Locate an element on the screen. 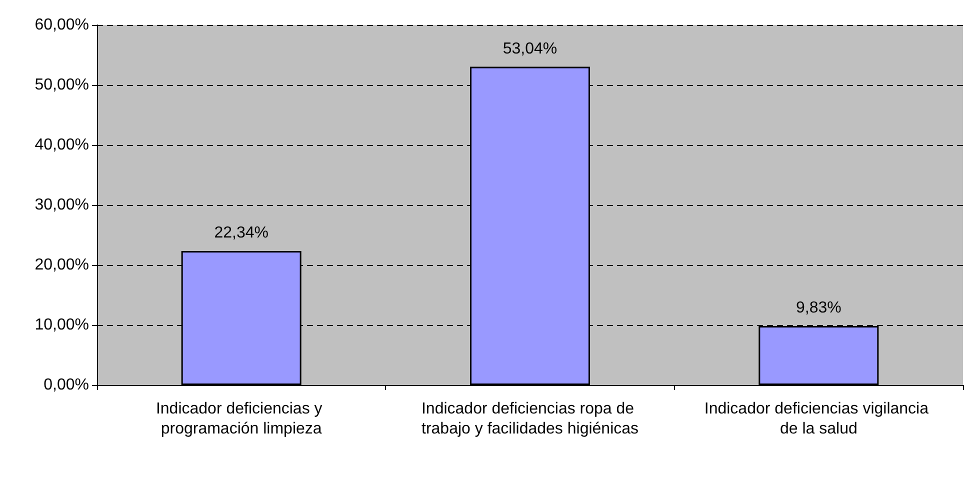  data-label: 9,83% is located at coordinates (819, 308).